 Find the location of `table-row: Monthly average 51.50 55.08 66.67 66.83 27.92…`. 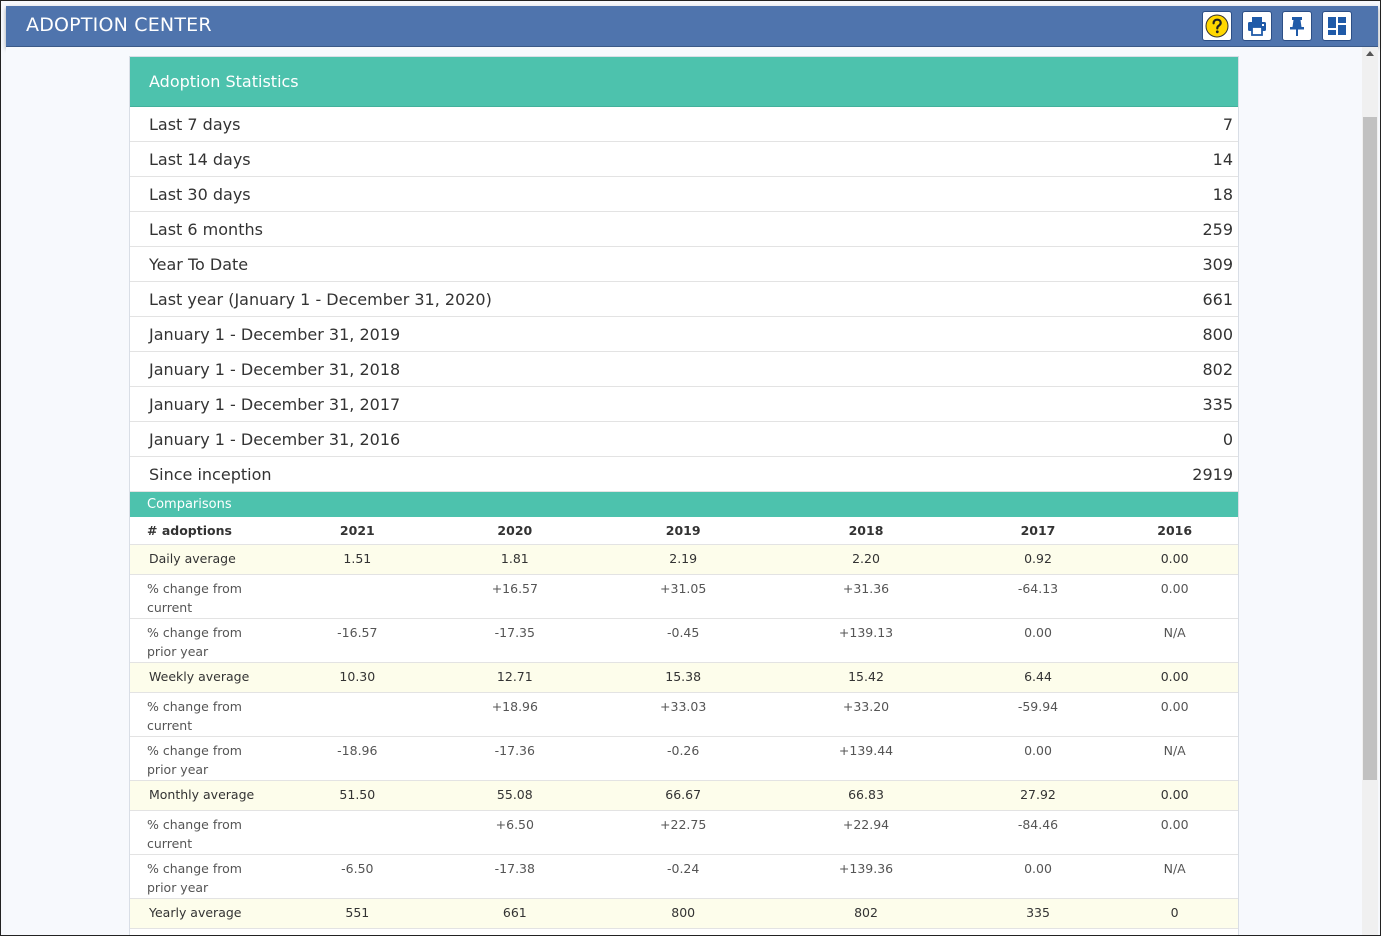

table-row: Monthly average 51.50 55.08 66.67 66.83 27.92… is located at coordinates (684, 795).